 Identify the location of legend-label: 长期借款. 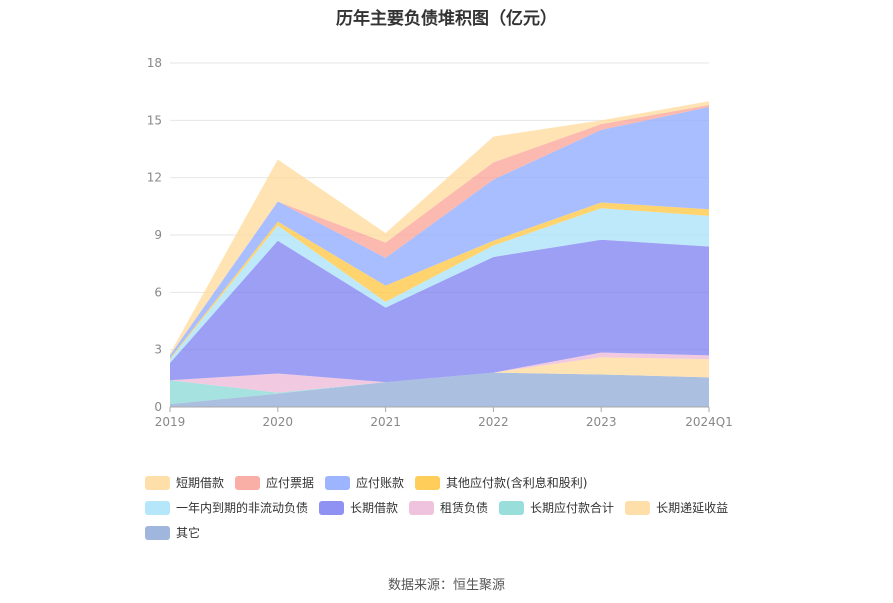
(374, 508).